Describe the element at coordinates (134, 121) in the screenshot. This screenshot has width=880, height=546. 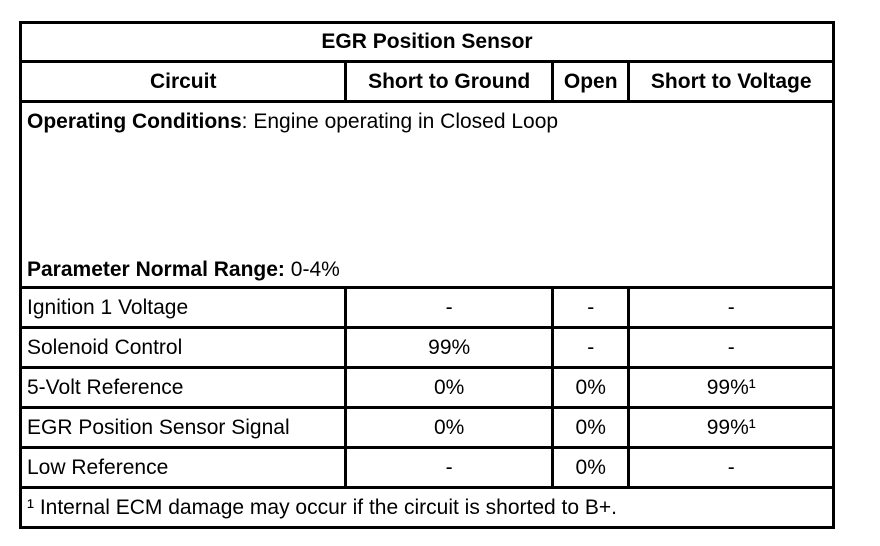
I see `operating-conditions-label: Operating Conditions` at that location.